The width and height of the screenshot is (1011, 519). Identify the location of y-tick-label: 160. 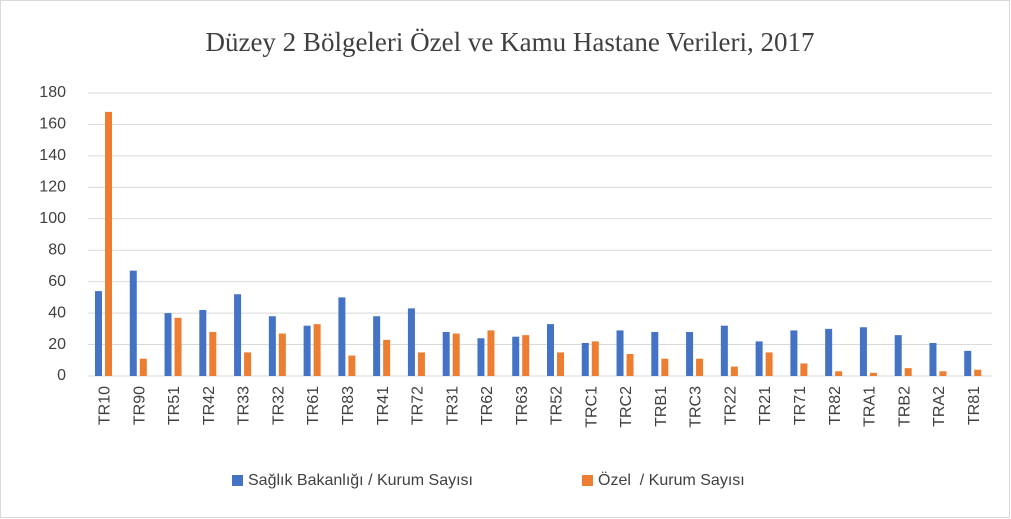
(52, 124).